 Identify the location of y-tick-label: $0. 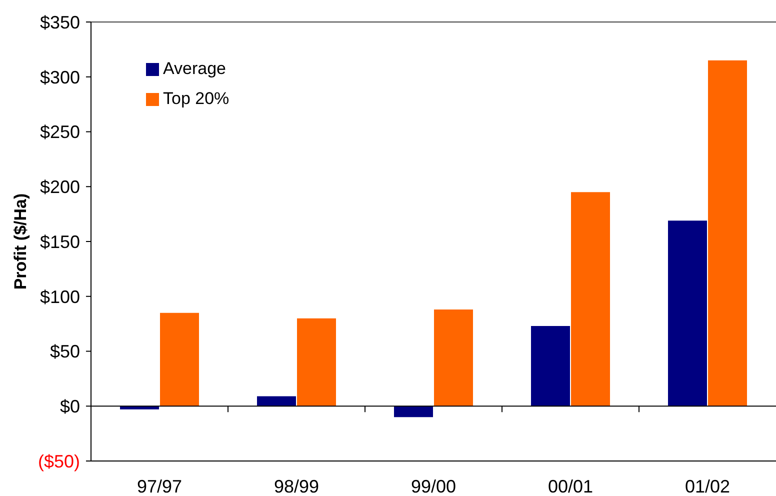
(70, 406).